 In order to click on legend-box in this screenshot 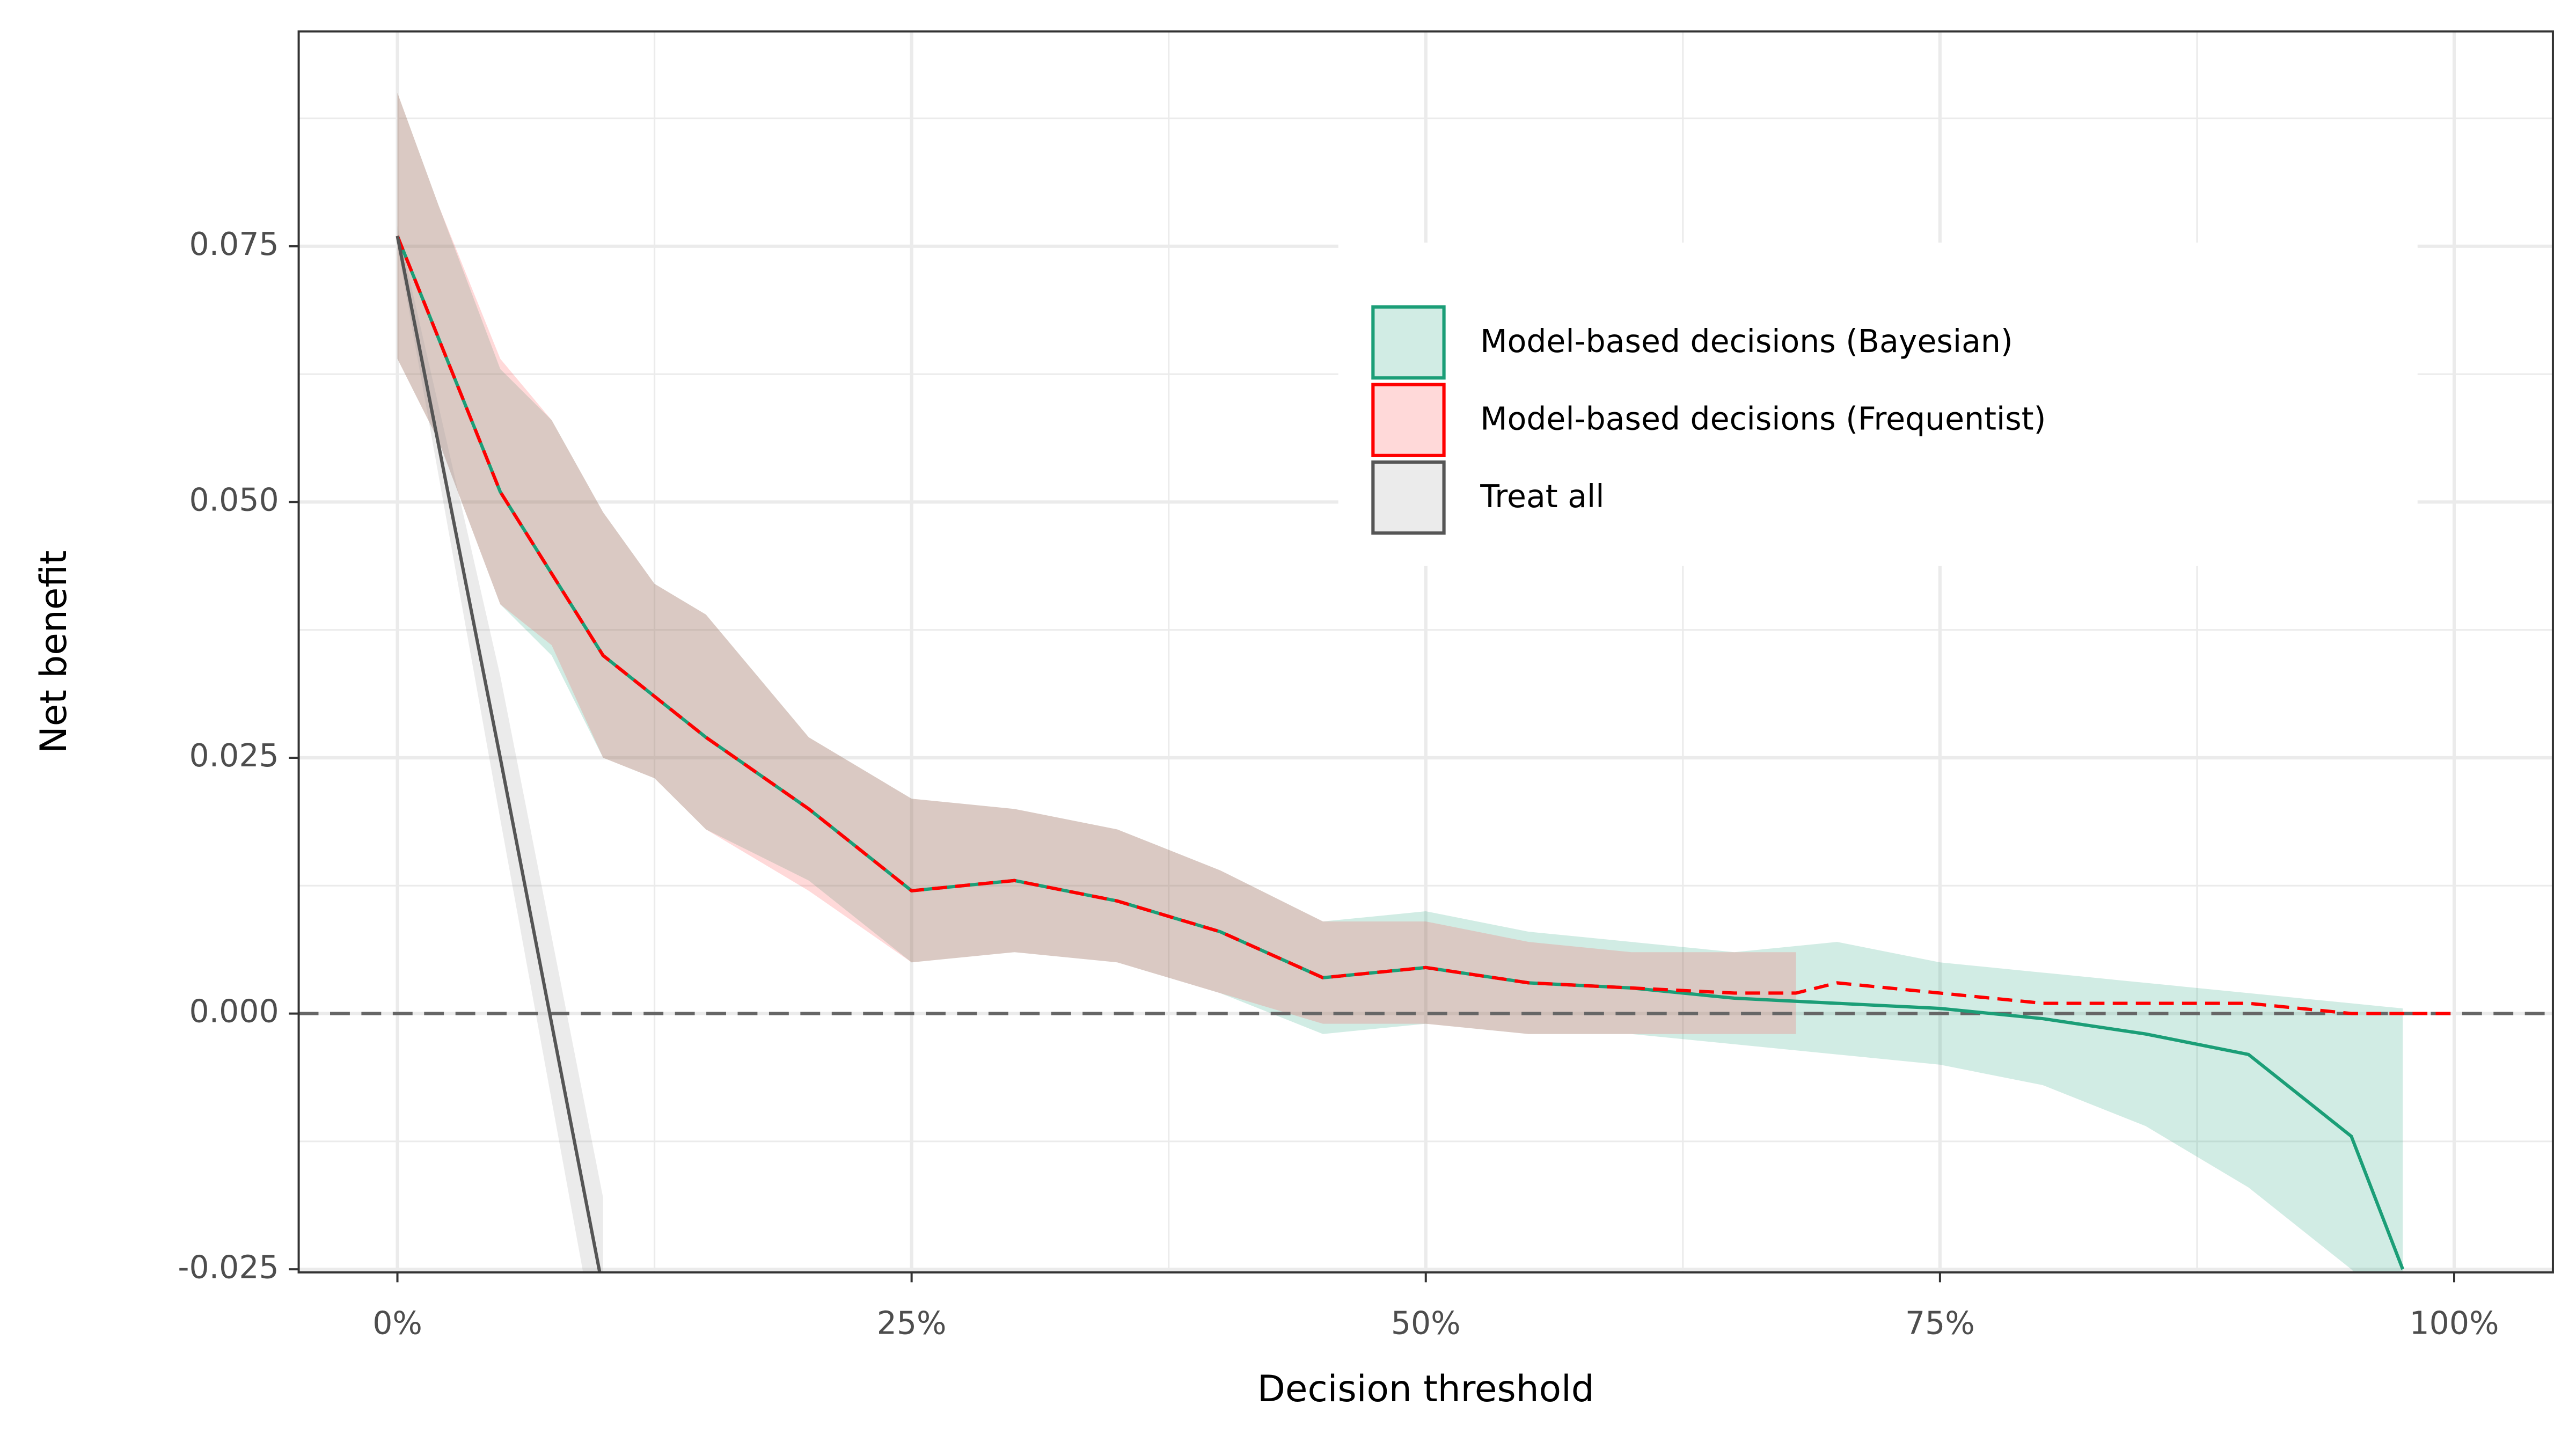, I will do `click(1878, 404)`.